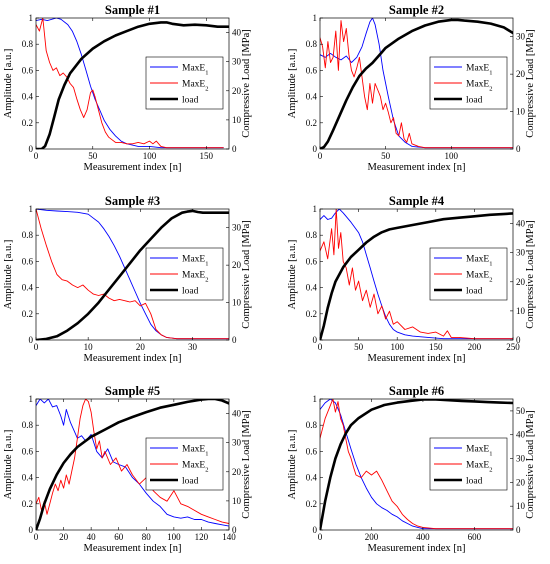 The width and height of the screenshot is (550, 564). I want to click on series-line-load, so click(416, 83).